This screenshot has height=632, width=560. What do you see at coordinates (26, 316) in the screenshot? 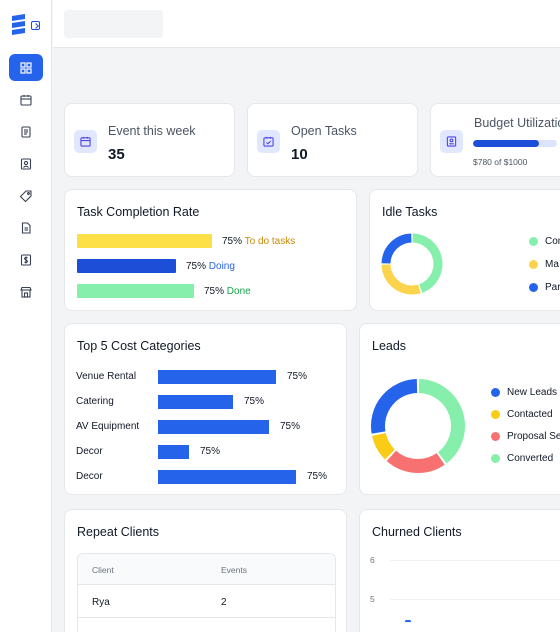
I see `sidebar` at bounding box center [26, 316].